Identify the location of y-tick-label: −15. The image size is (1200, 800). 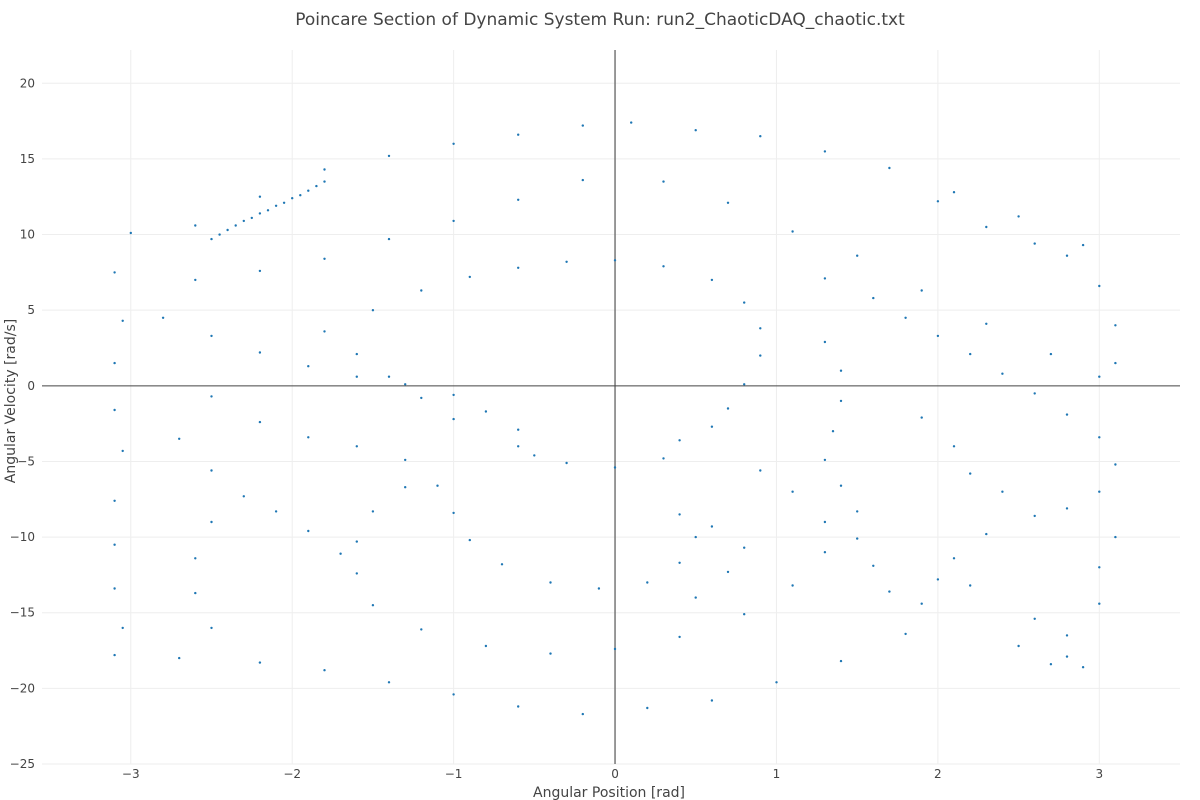
(22, 613).